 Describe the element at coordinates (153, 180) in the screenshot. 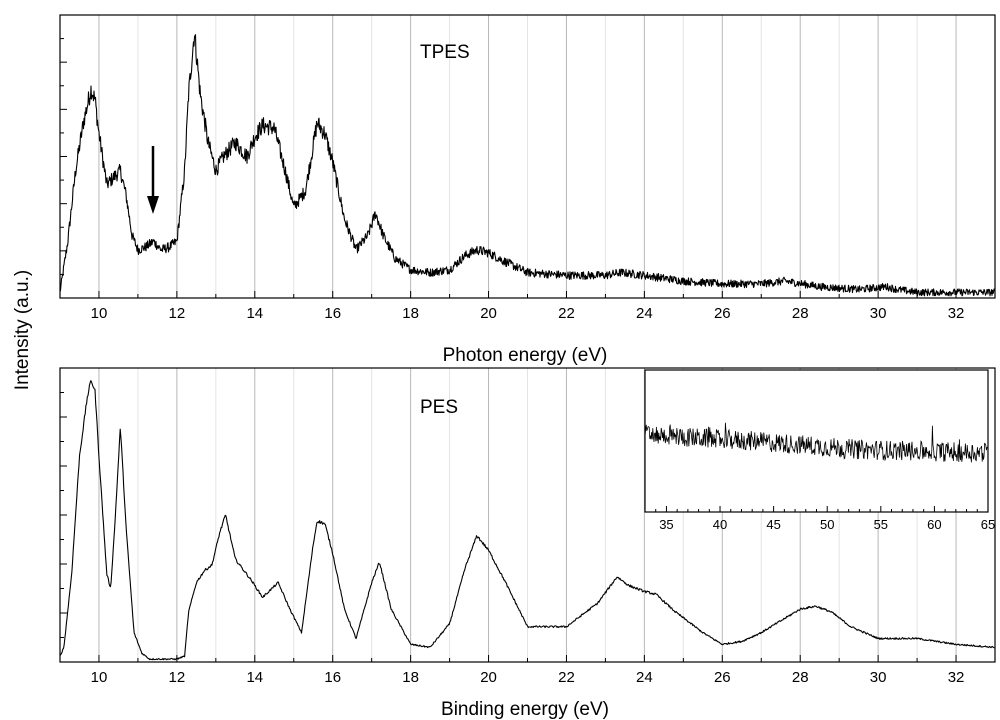

I see `tpes-arrow-annotation` at that location.